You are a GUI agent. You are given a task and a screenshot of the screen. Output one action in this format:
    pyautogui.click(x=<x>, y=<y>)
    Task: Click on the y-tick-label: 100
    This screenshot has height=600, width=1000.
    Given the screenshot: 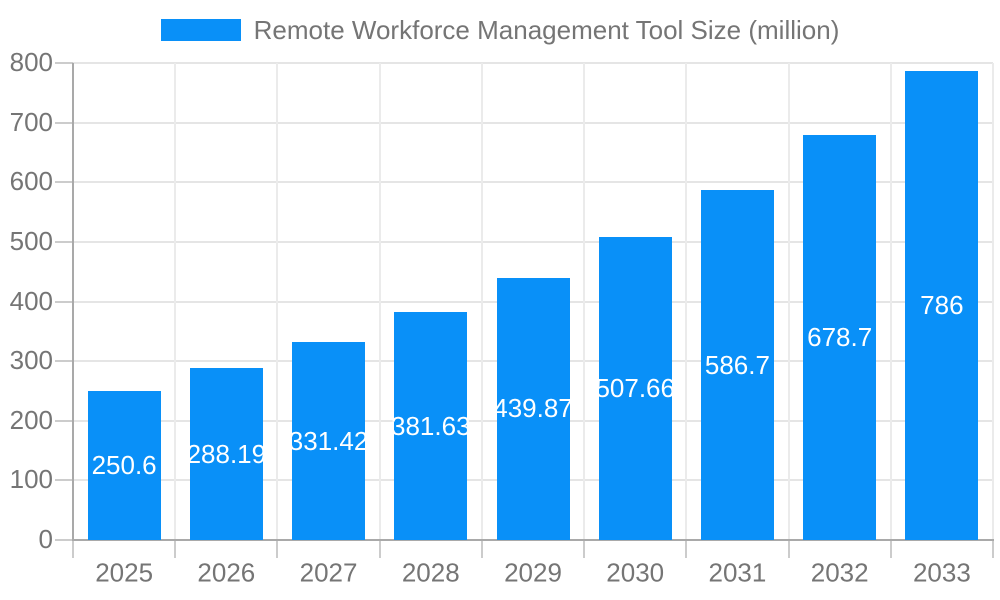 What is the action you would take?
    pyautogui.click(x=31, y=479)
    